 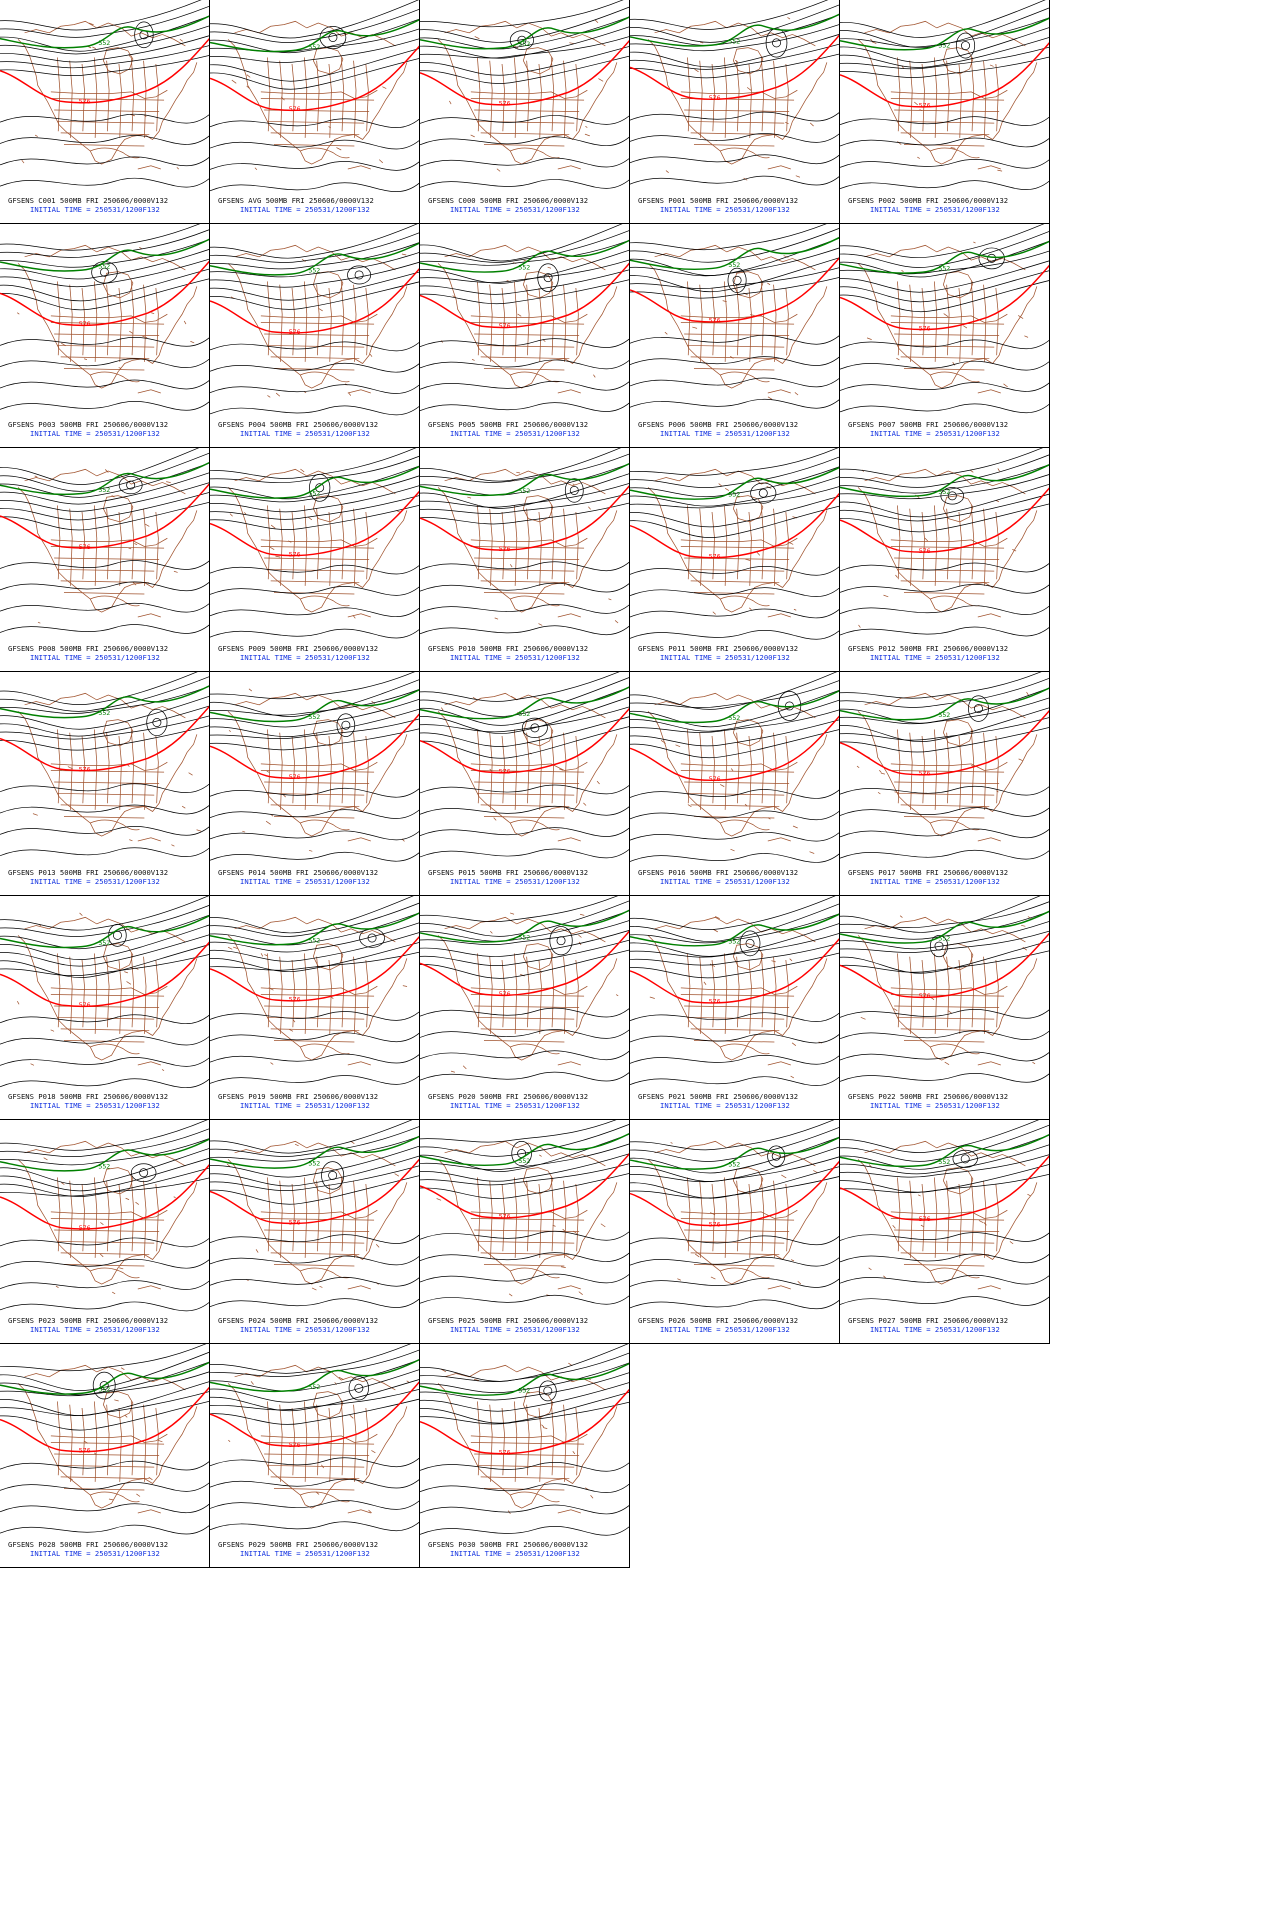 I want to click on panel-title: GFSENS C001 500MB FRI 250606/0000V132, so click(x=88, y=200).